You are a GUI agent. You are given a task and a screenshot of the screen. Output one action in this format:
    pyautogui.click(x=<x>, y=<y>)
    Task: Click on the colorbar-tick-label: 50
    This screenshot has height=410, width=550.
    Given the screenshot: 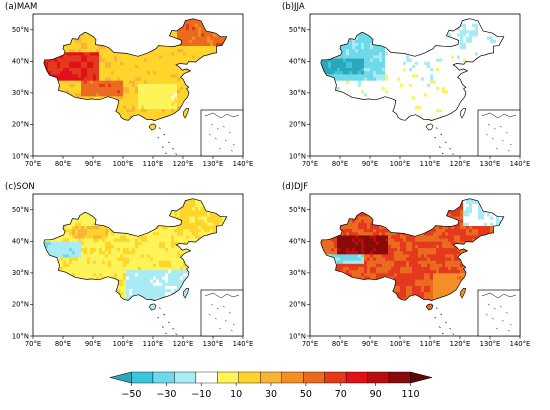 What is the action you would take?
    pyautogui.click(x=306, y=394)
    